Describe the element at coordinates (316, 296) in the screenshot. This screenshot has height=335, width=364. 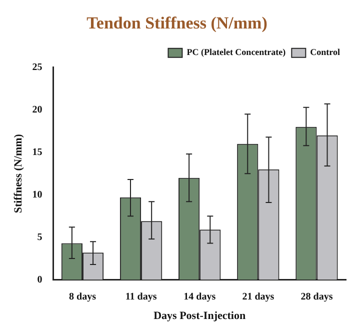
I see `x-tick-label: 28 days` at that location.